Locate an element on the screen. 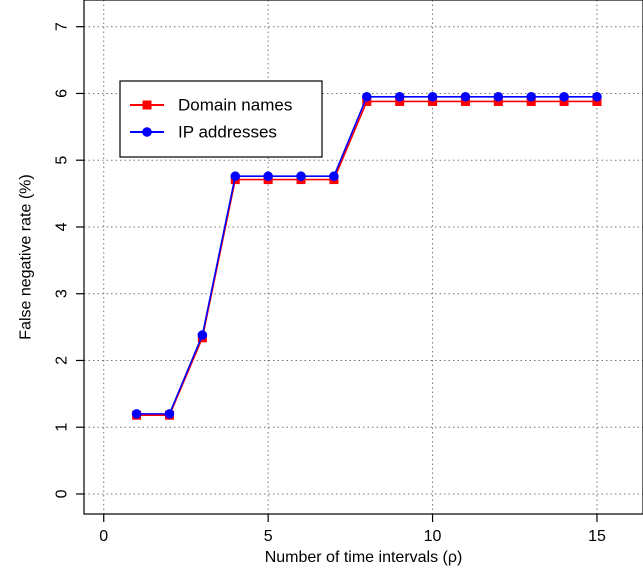 This screenshot has width=643, height=573. y-tick-label: 1 is located at coordinates (62, 427).